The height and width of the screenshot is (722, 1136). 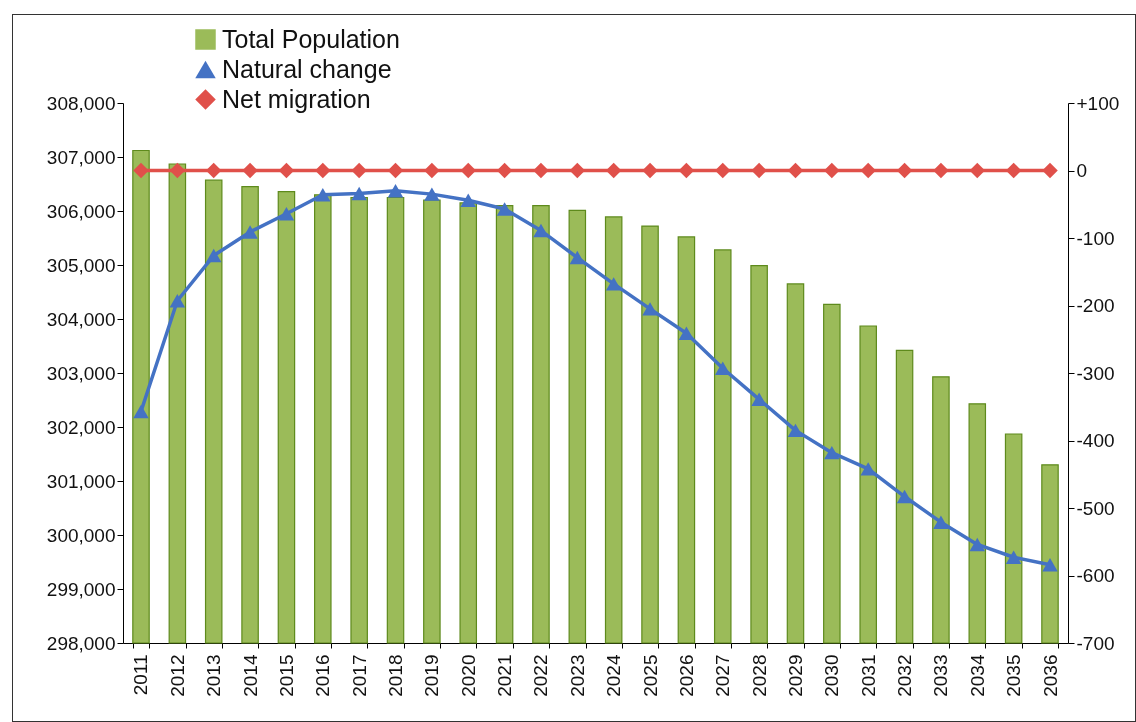 I want to click on legend-label: Net migration, so click(x=296, y=98).